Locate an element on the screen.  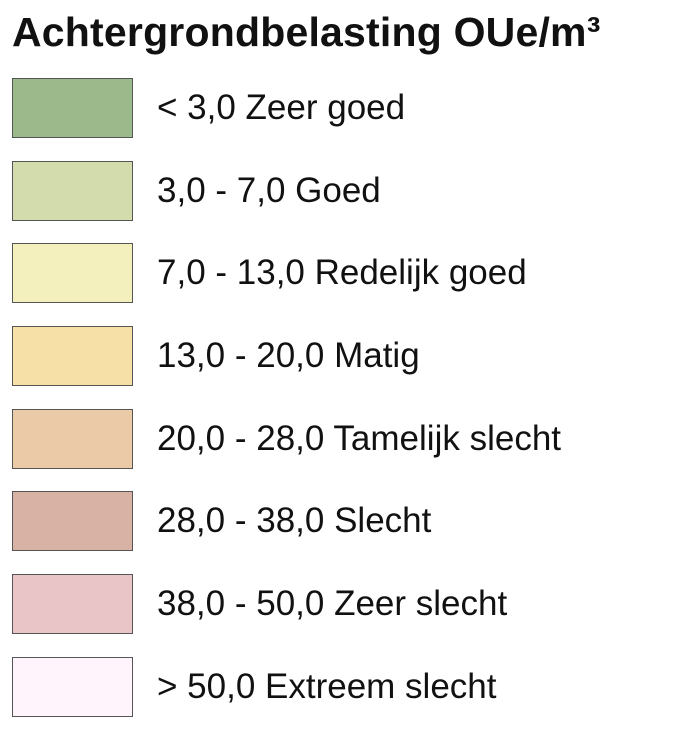
legend-item-label: 13,0 - 20,0 Matig is located at coordinates (288, 356).